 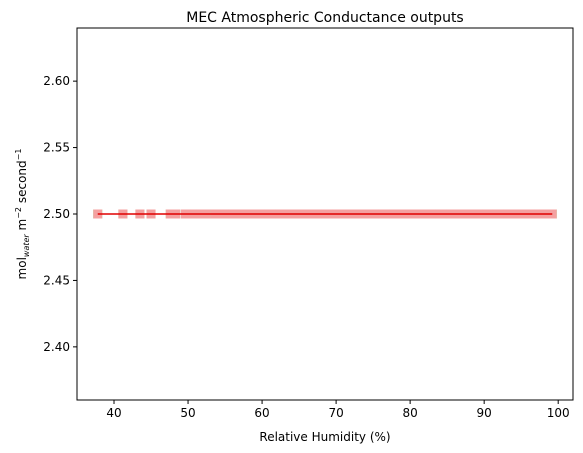 What do you see at coordinates (56, 347) in the screenshot?
I see `y-tick-label: 2.40` at bounding box center [56, 347].